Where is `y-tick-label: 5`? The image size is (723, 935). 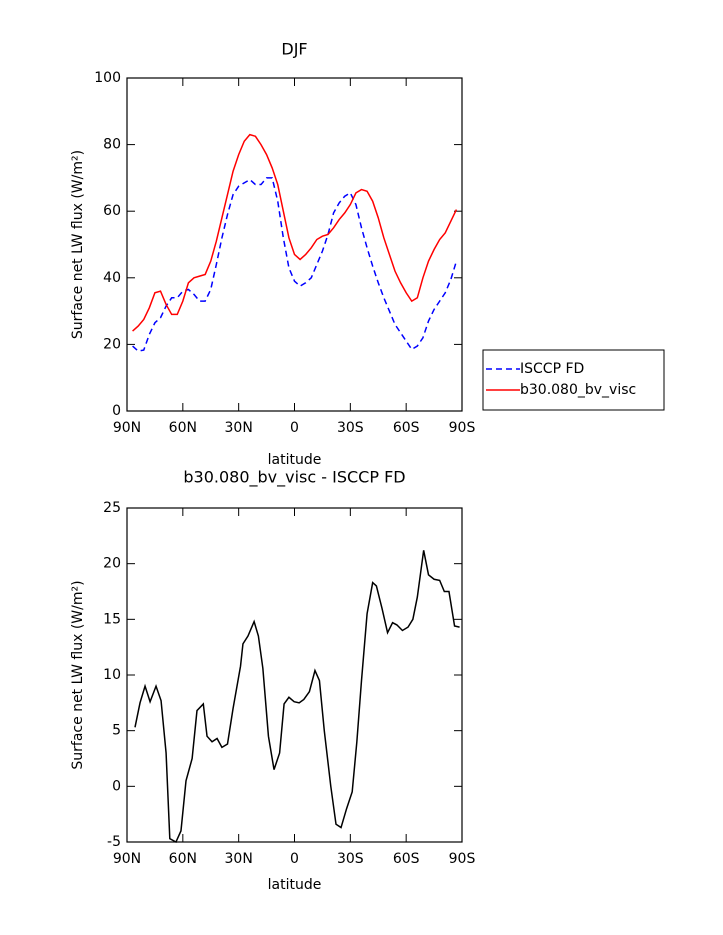
y-tick-label: 5 is located at coordinates (116, 731).